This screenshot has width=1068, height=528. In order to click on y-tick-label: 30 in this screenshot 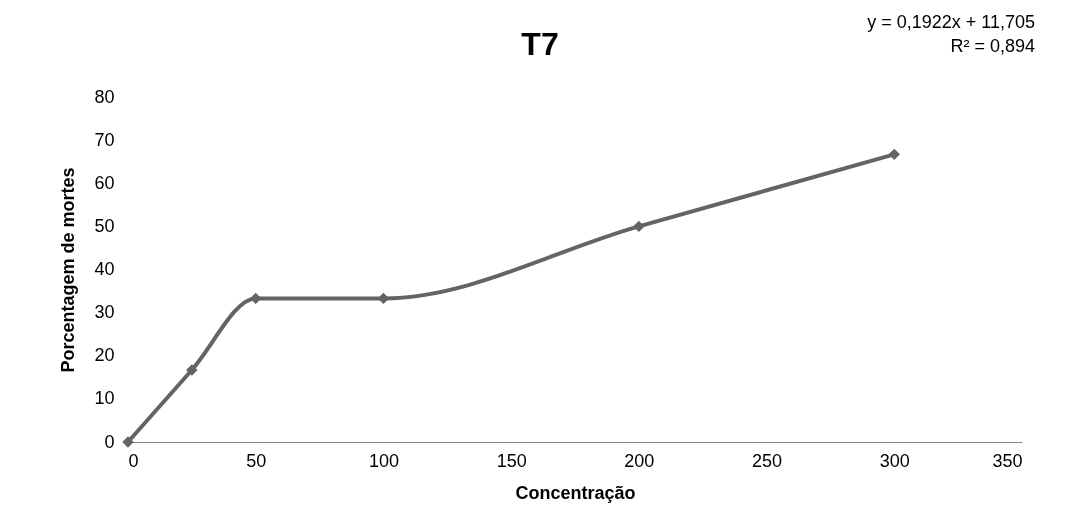, I will do `click(104, 312)`.